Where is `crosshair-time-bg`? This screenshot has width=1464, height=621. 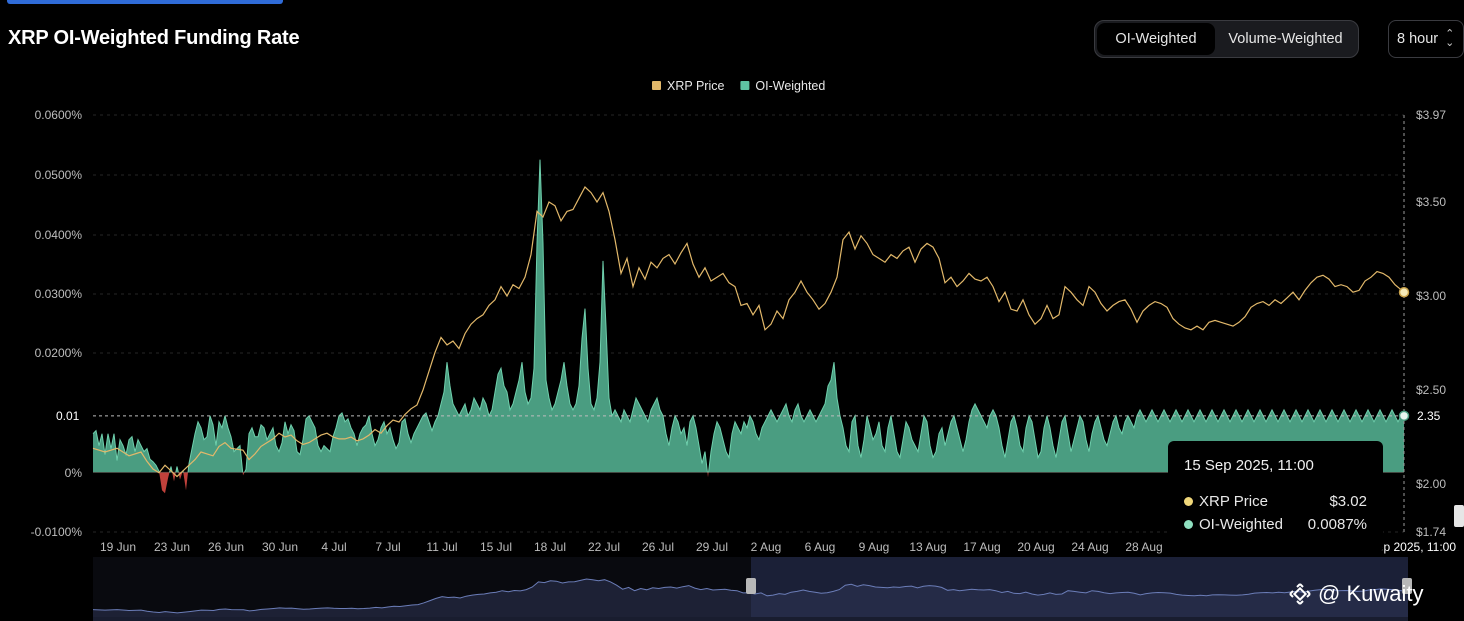 crosshair-time-bg is located at coordinates (1418, 547).